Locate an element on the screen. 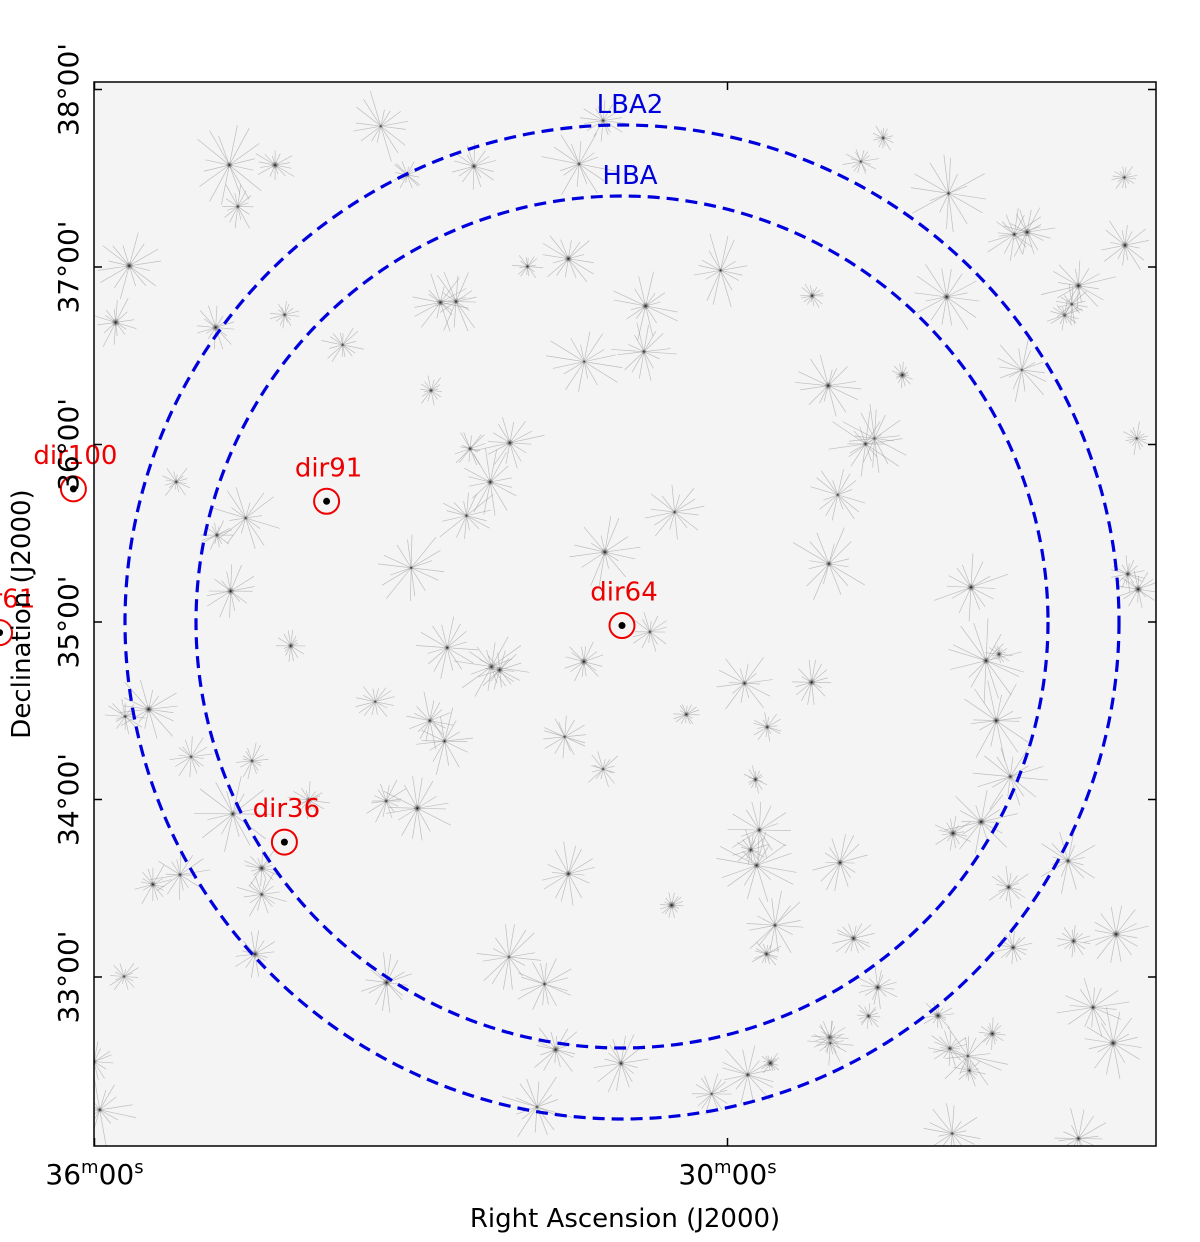 The width and height of the screenshot is (1200, 1242). y-axis-label: Declination (J2000) is located at coordinates (22, 613).